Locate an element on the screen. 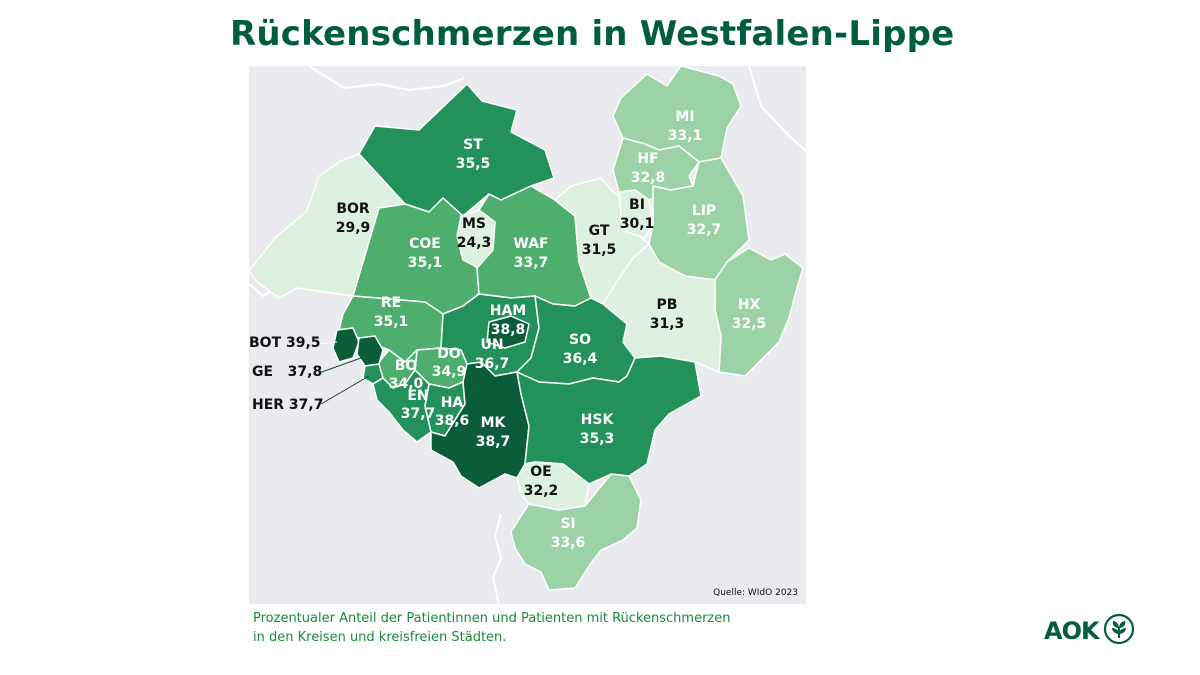 This screenshot has width=1200, height=675. label-so-code: SO is located at coordinates (580, 340).